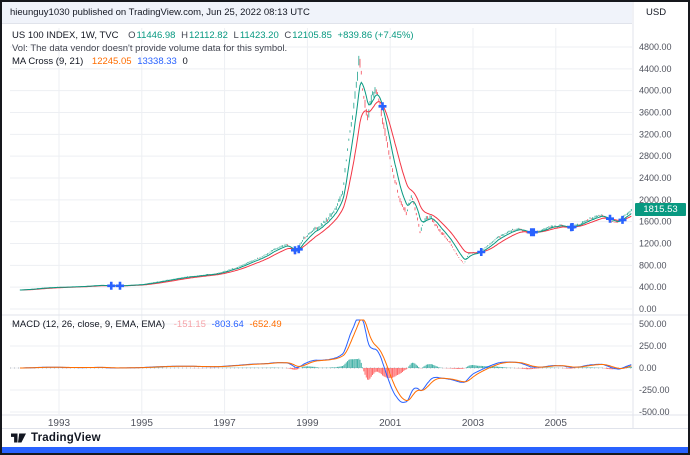 This screenshot has height=455, width=690. What do you see at coordinates (185, 61) in the screenshot?
I see `ma-cross-count: 0` at bounding box center [185, 61].